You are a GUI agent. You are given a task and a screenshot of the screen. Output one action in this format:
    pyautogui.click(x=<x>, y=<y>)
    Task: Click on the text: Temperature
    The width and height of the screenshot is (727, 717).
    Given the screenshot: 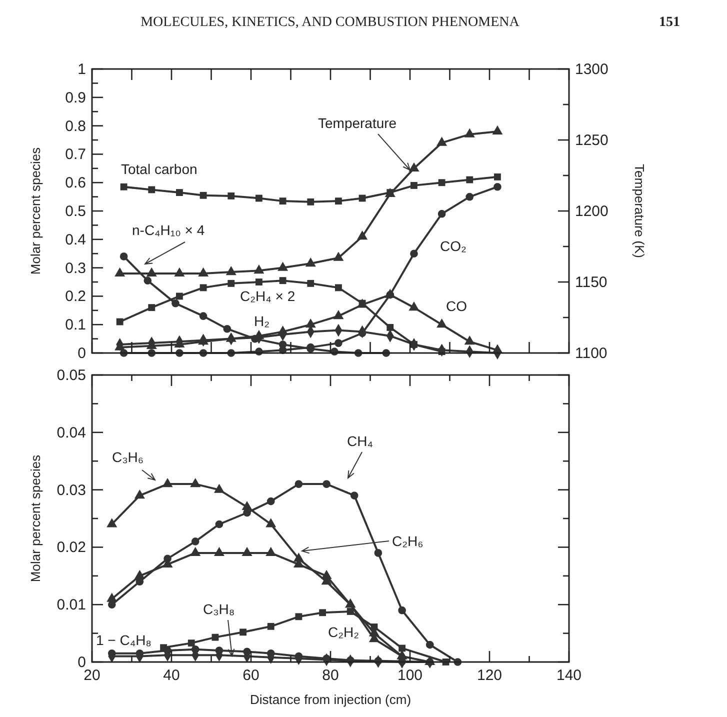 What is the action you would take?
    pyautogui.click(x=357, y=123)
    